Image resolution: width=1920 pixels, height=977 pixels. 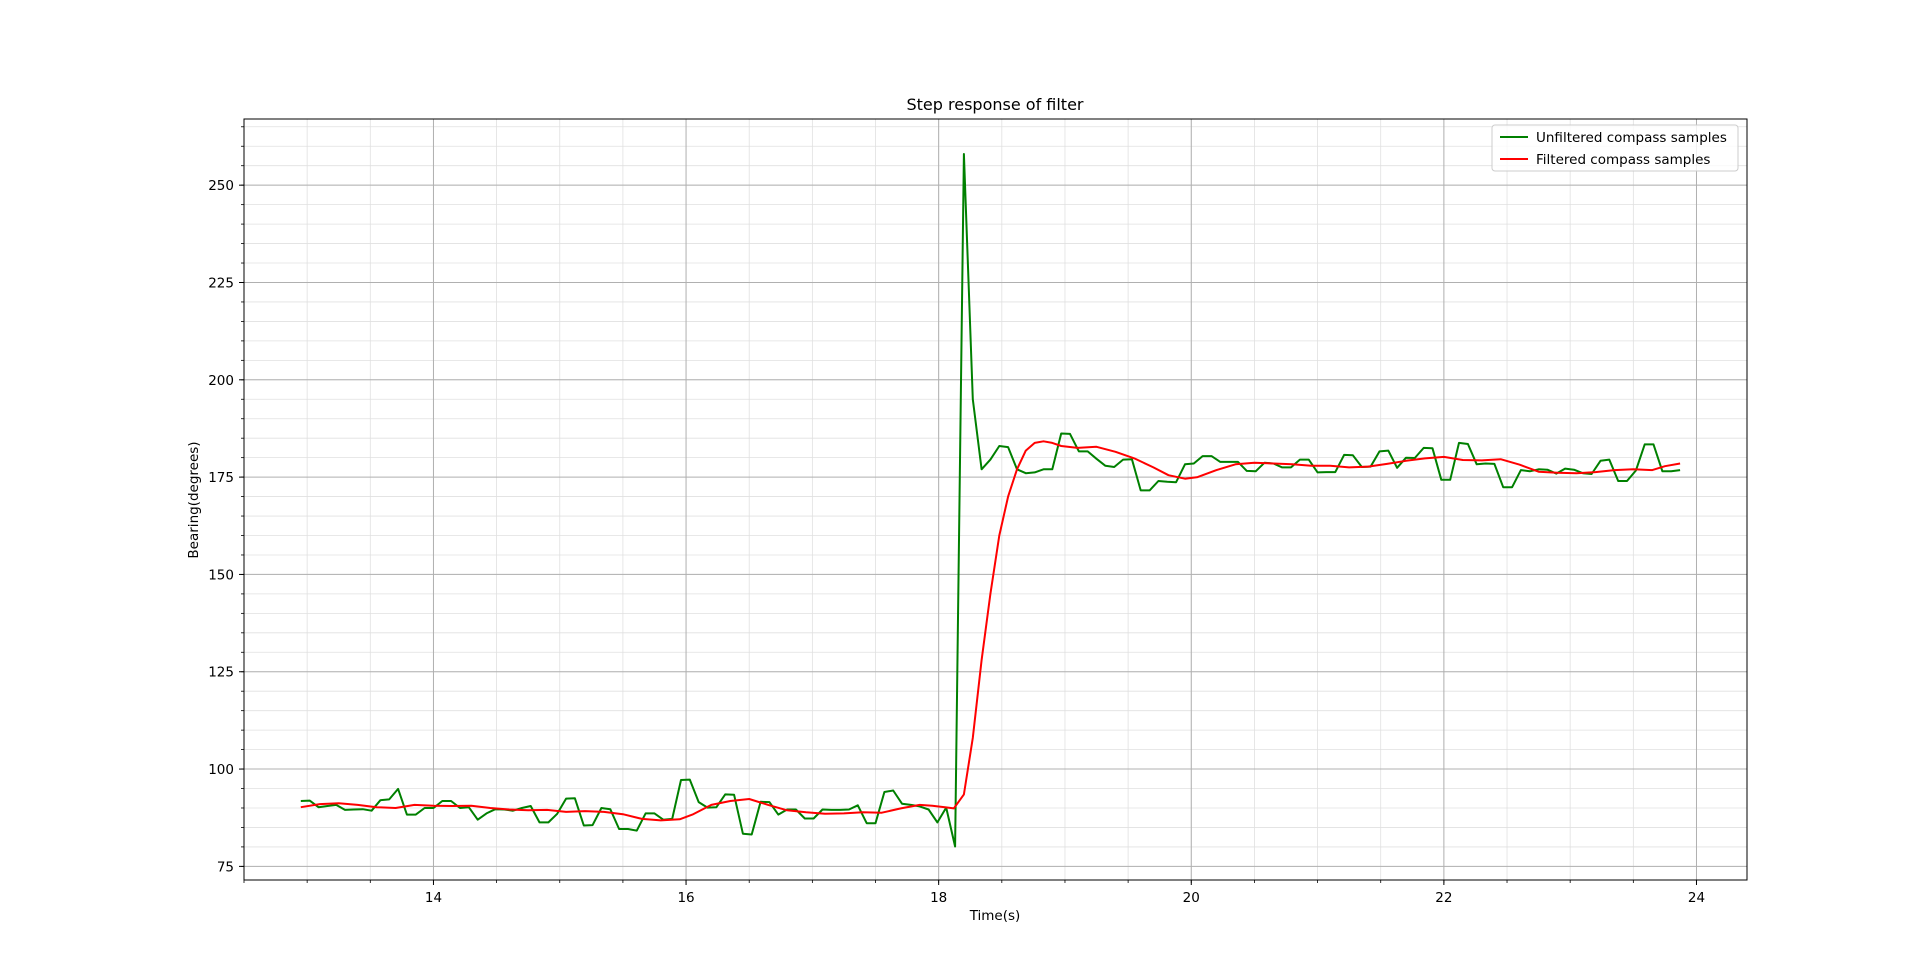 I want to click on y-tick-label: 75, so click(x=225, y=867).